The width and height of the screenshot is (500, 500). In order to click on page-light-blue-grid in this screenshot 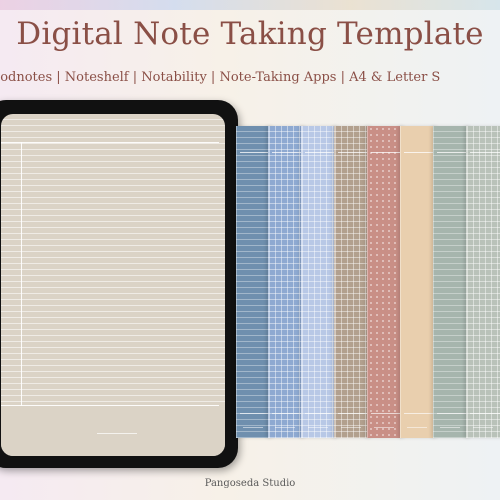, I will do `click(320, 282)`.